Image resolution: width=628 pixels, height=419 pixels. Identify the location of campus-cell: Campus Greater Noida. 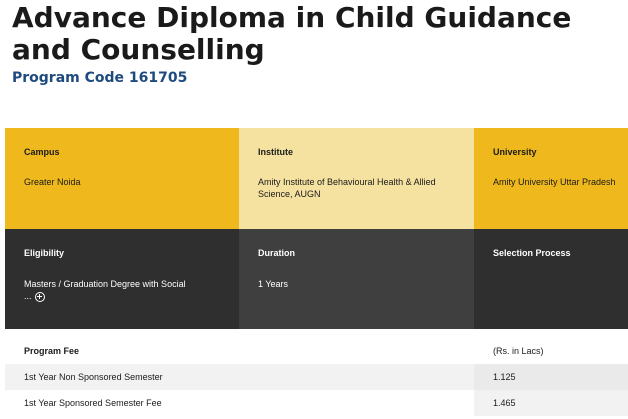
(122, 178).